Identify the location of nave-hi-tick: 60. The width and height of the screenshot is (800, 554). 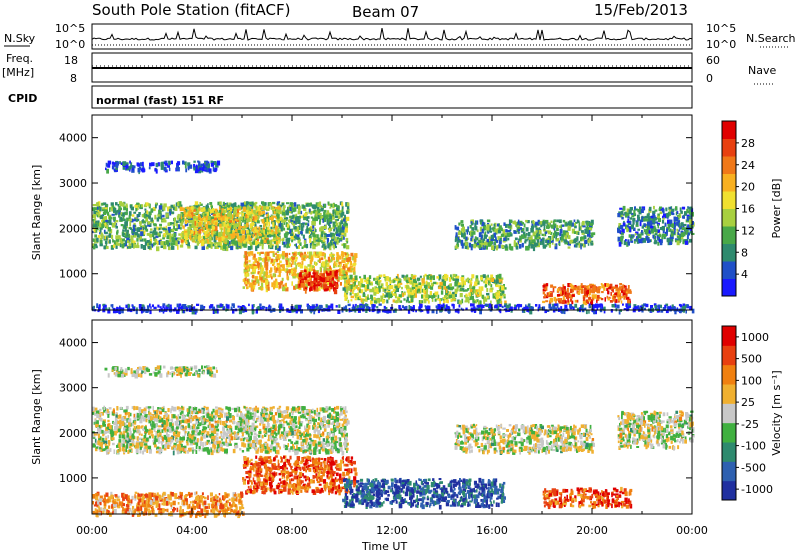
(713, 60).